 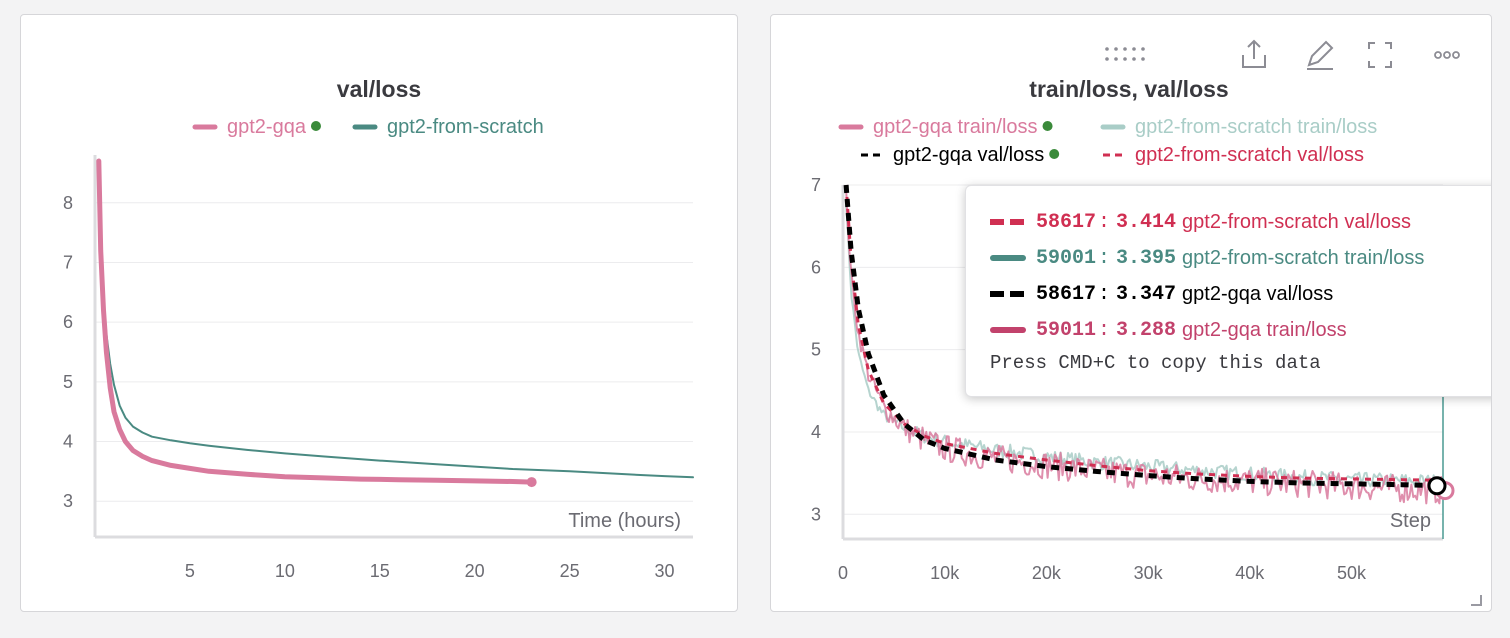 What do you see at coordinates (1476, 600) in the screenshot?
I see `resize-handle-icon` at bounding box center [1476, 600].